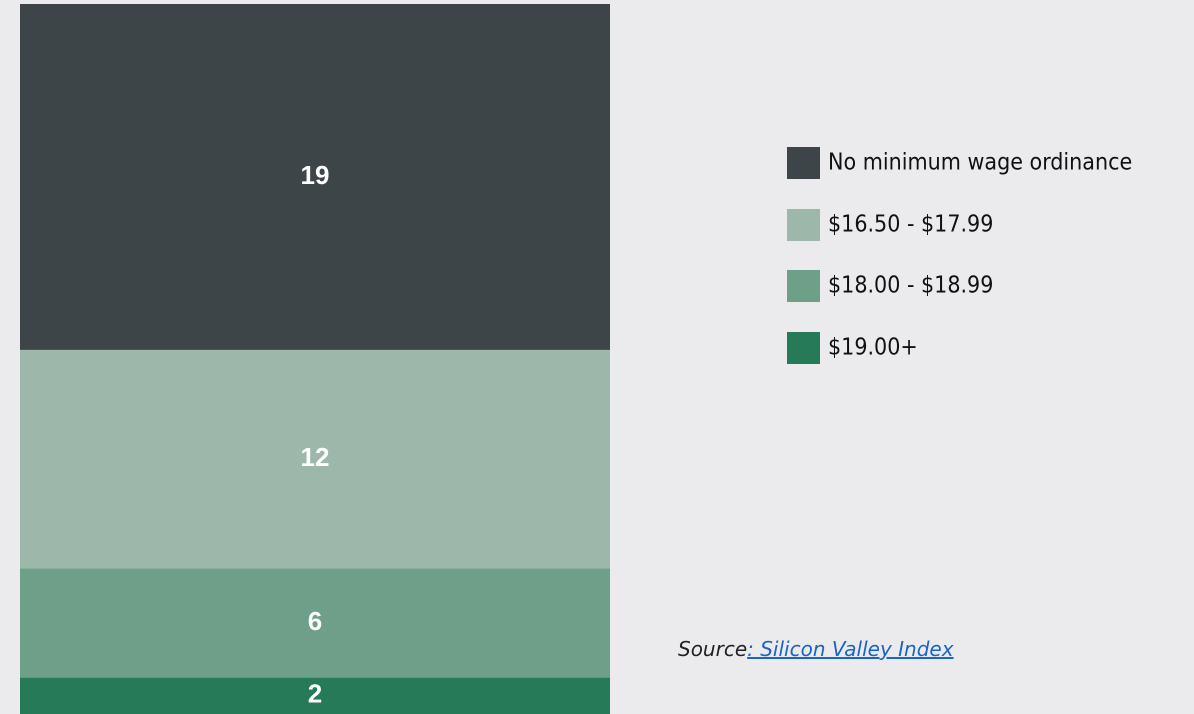 The width and height of the screenshot is (1194, 714). I want to click on legend-label: No minimum wage ordinance, so click(980, 163).